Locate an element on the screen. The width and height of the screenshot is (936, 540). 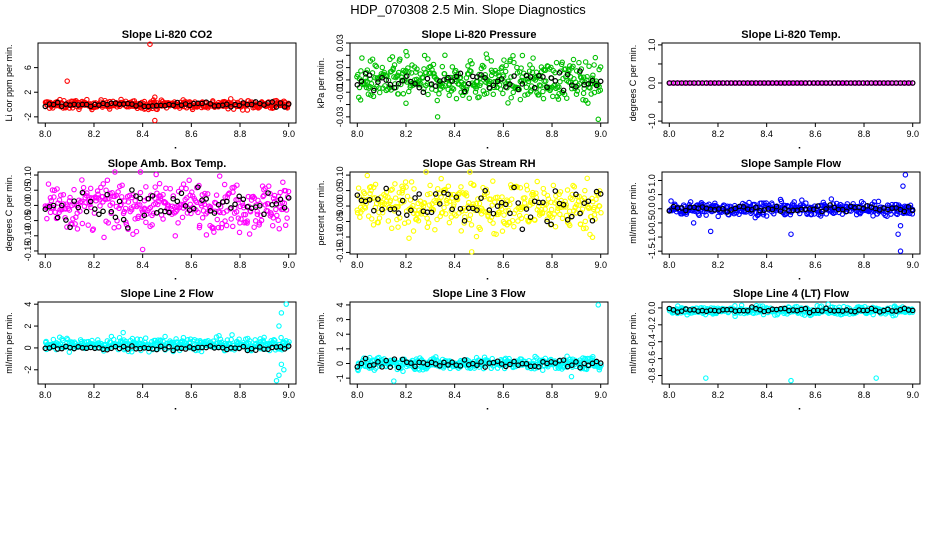
y-tick-label: 6 is located at coordinates (28, 67).